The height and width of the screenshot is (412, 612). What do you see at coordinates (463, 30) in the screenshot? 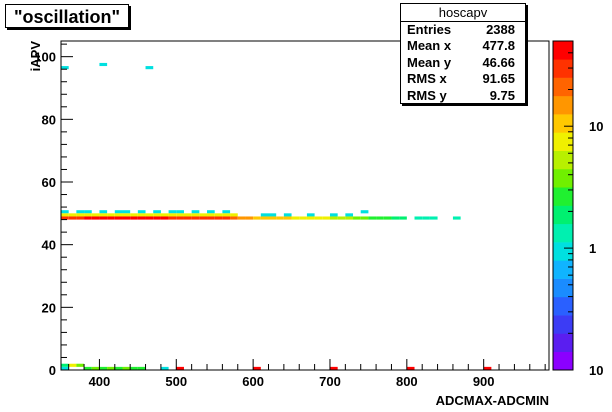
I see `stats-row-entries: Entries 2388` at bounding box center [463, 30].